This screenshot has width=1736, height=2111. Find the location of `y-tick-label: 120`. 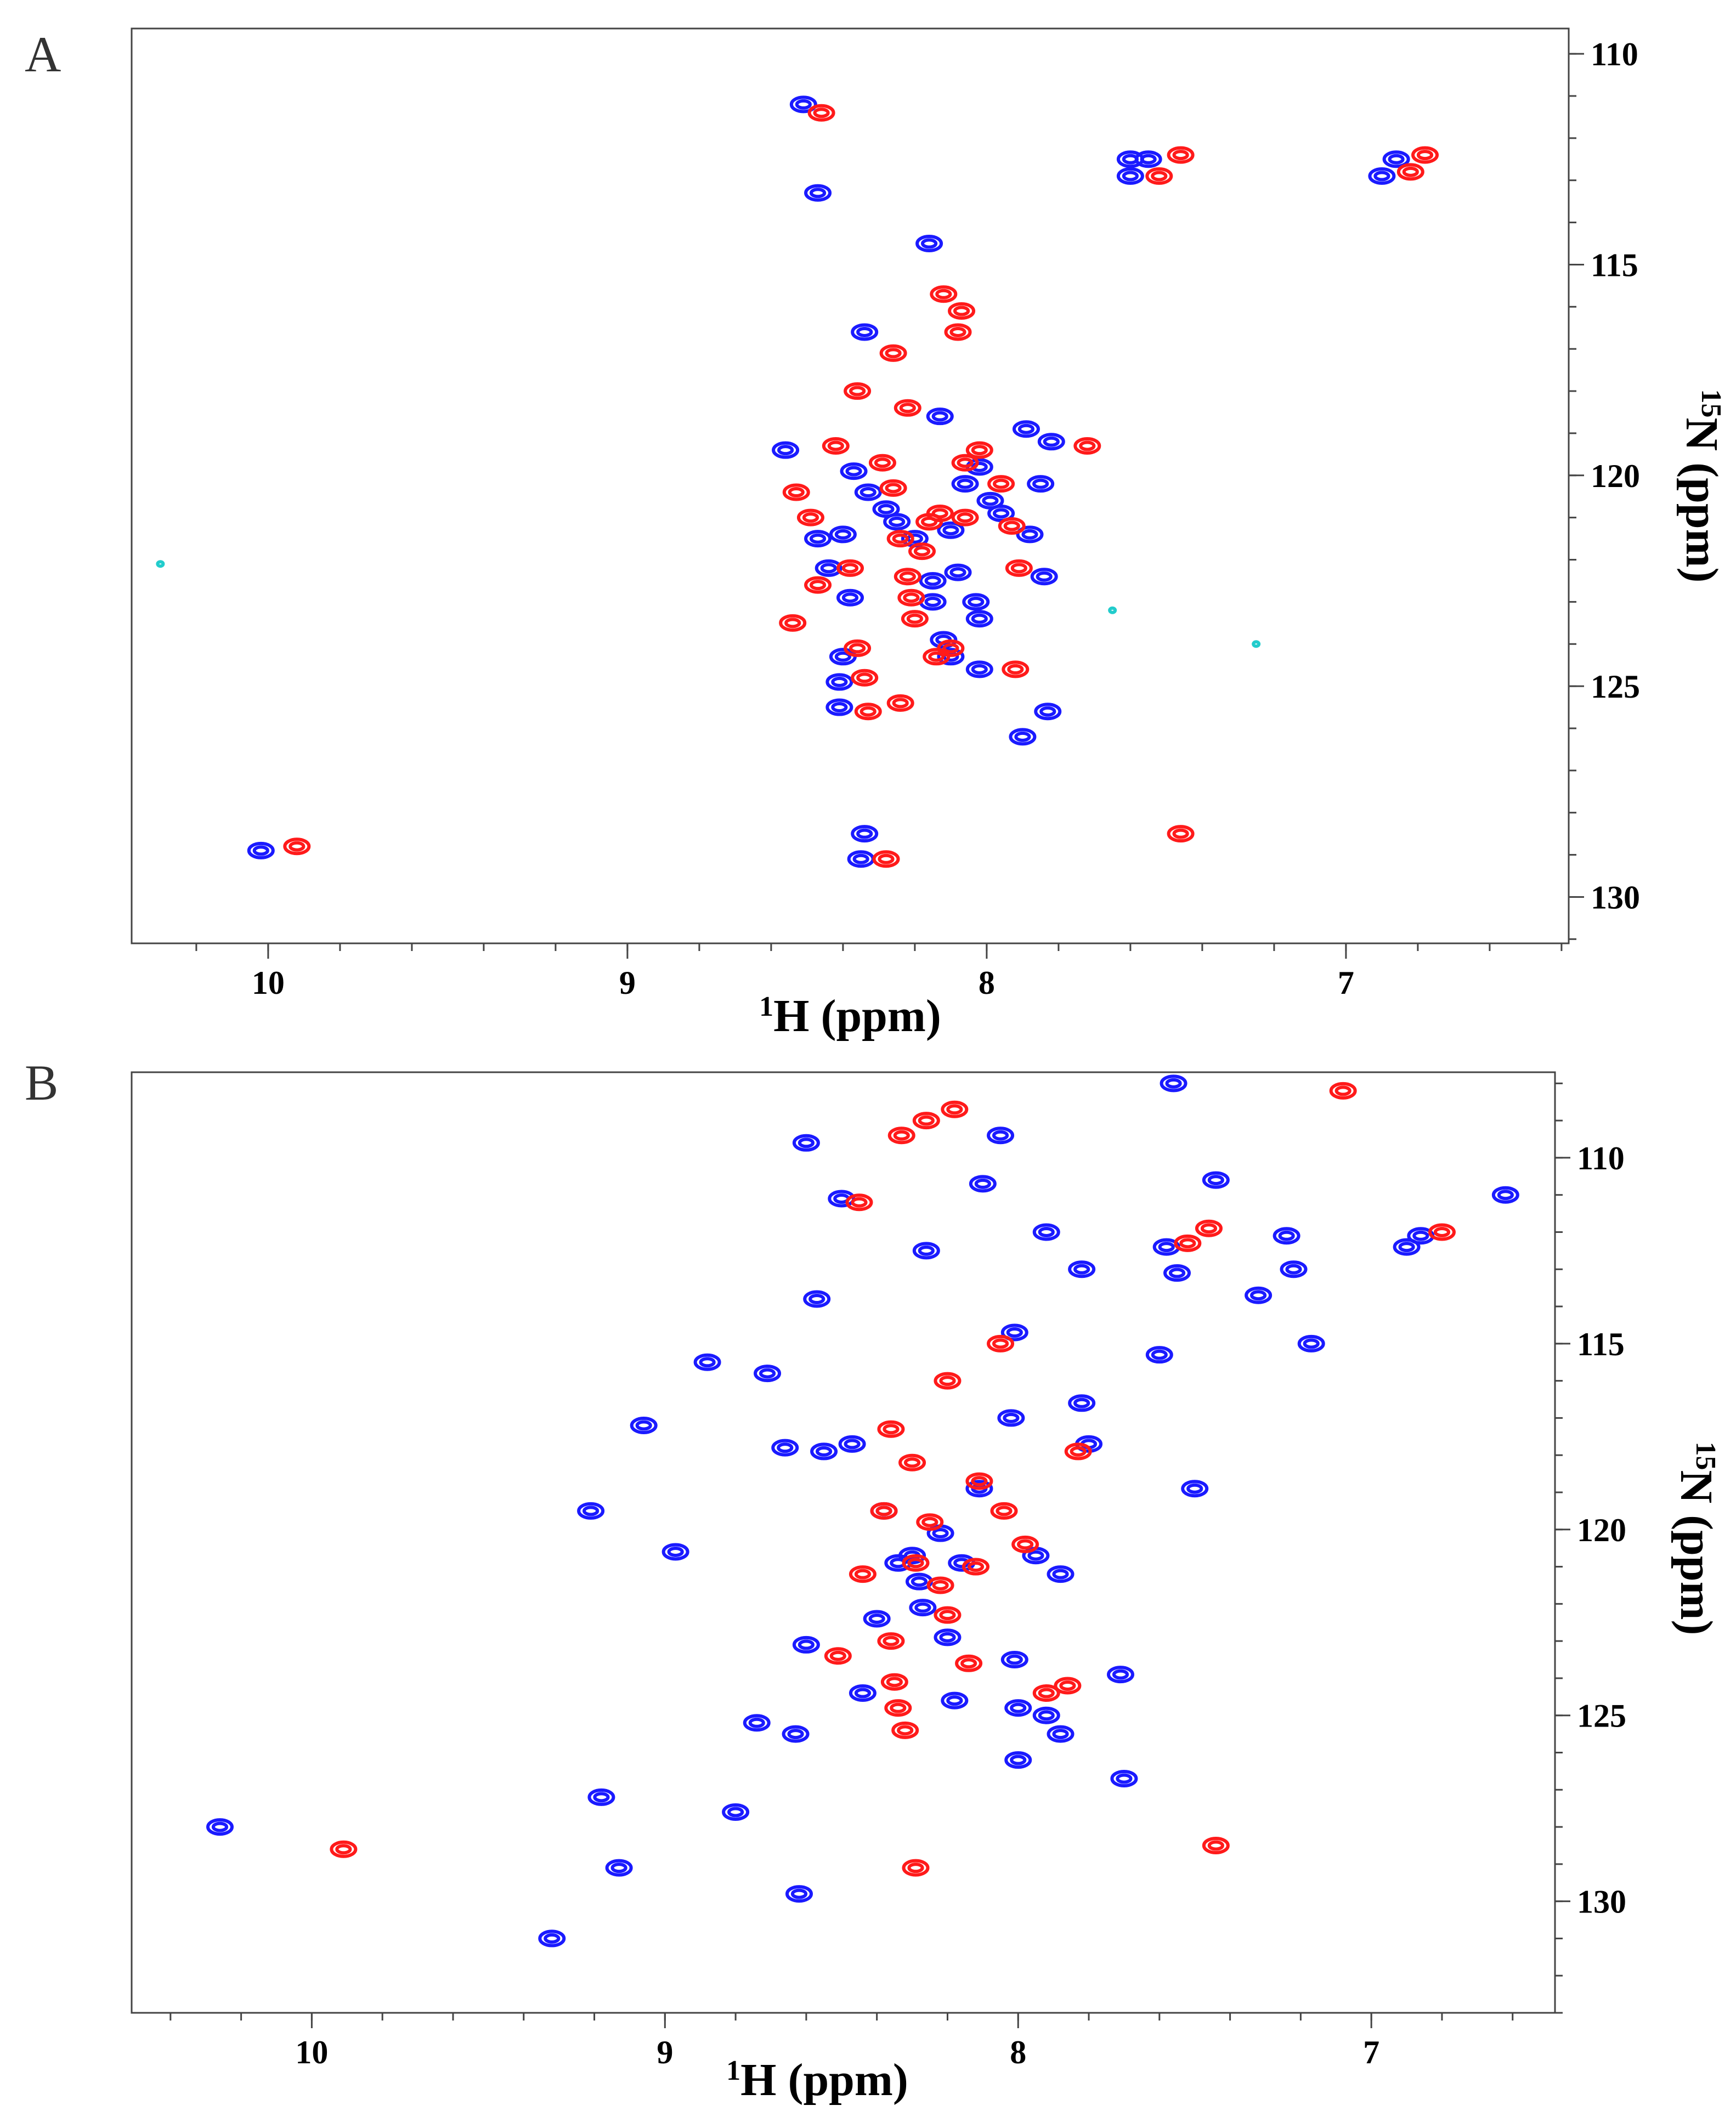

y-tick-label: 120 is located at coordinates (1601, 1530).